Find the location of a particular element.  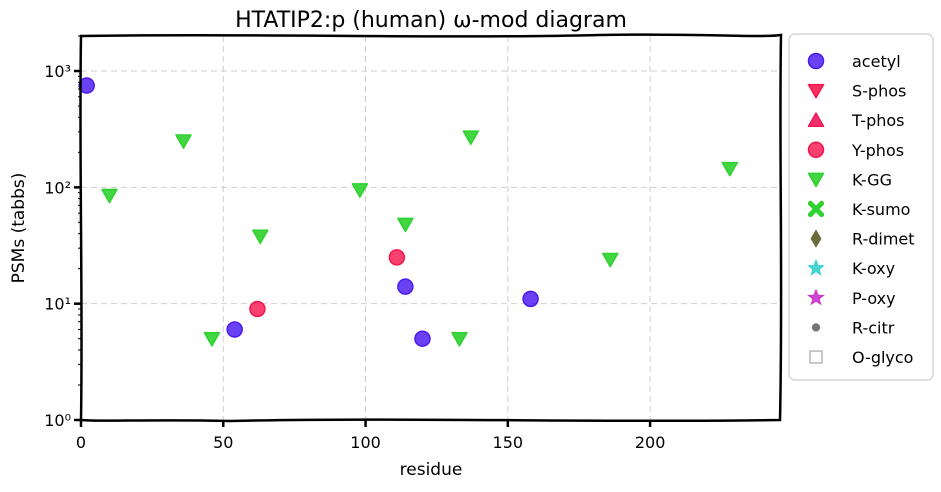

legend-label: acetyl is located at coordinates (876, 61).